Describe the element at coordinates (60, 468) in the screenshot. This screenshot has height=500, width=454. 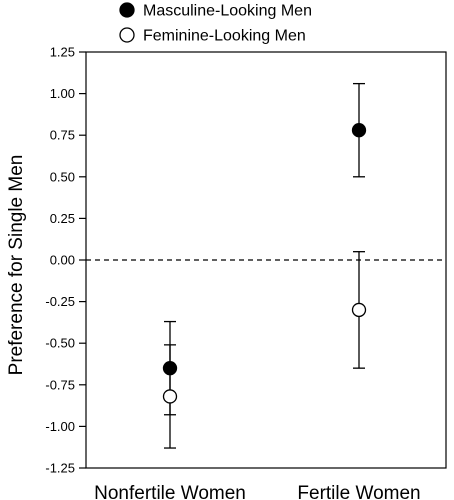
I see `y-tick-label: -1.25` at that location.